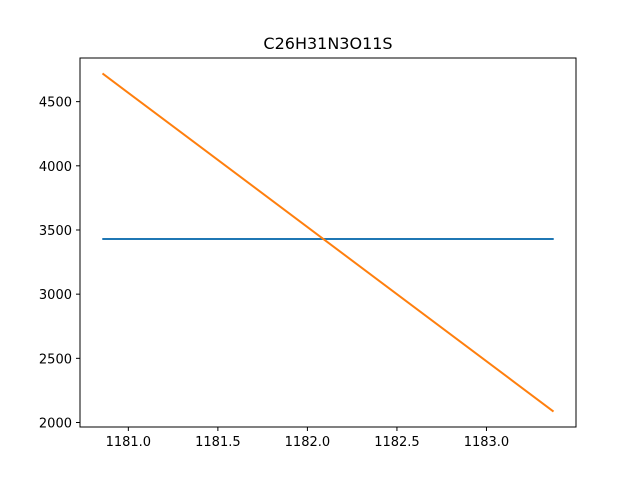  I want to click on x-axis: 1181.0 1181.5 1182.0 1182.5 1183.0, so click(308, 438).